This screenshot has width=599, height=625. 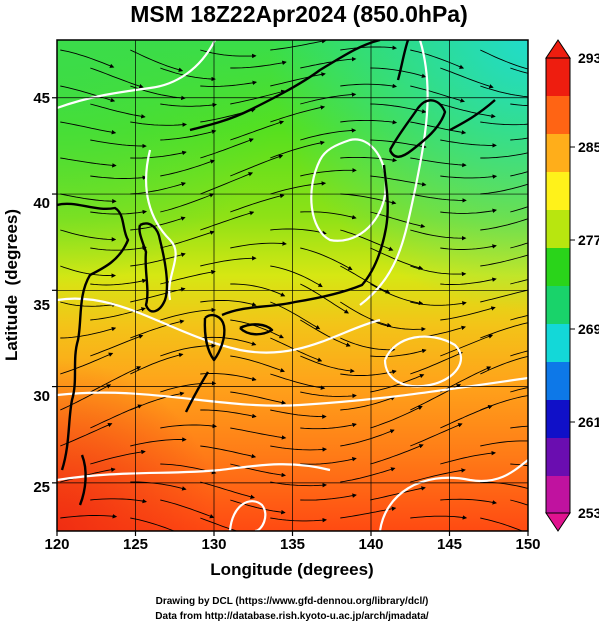 What do you see at coordinates (54, 290) in the screenshot?
I see `y-ticks` at bounding box center [54, 290].